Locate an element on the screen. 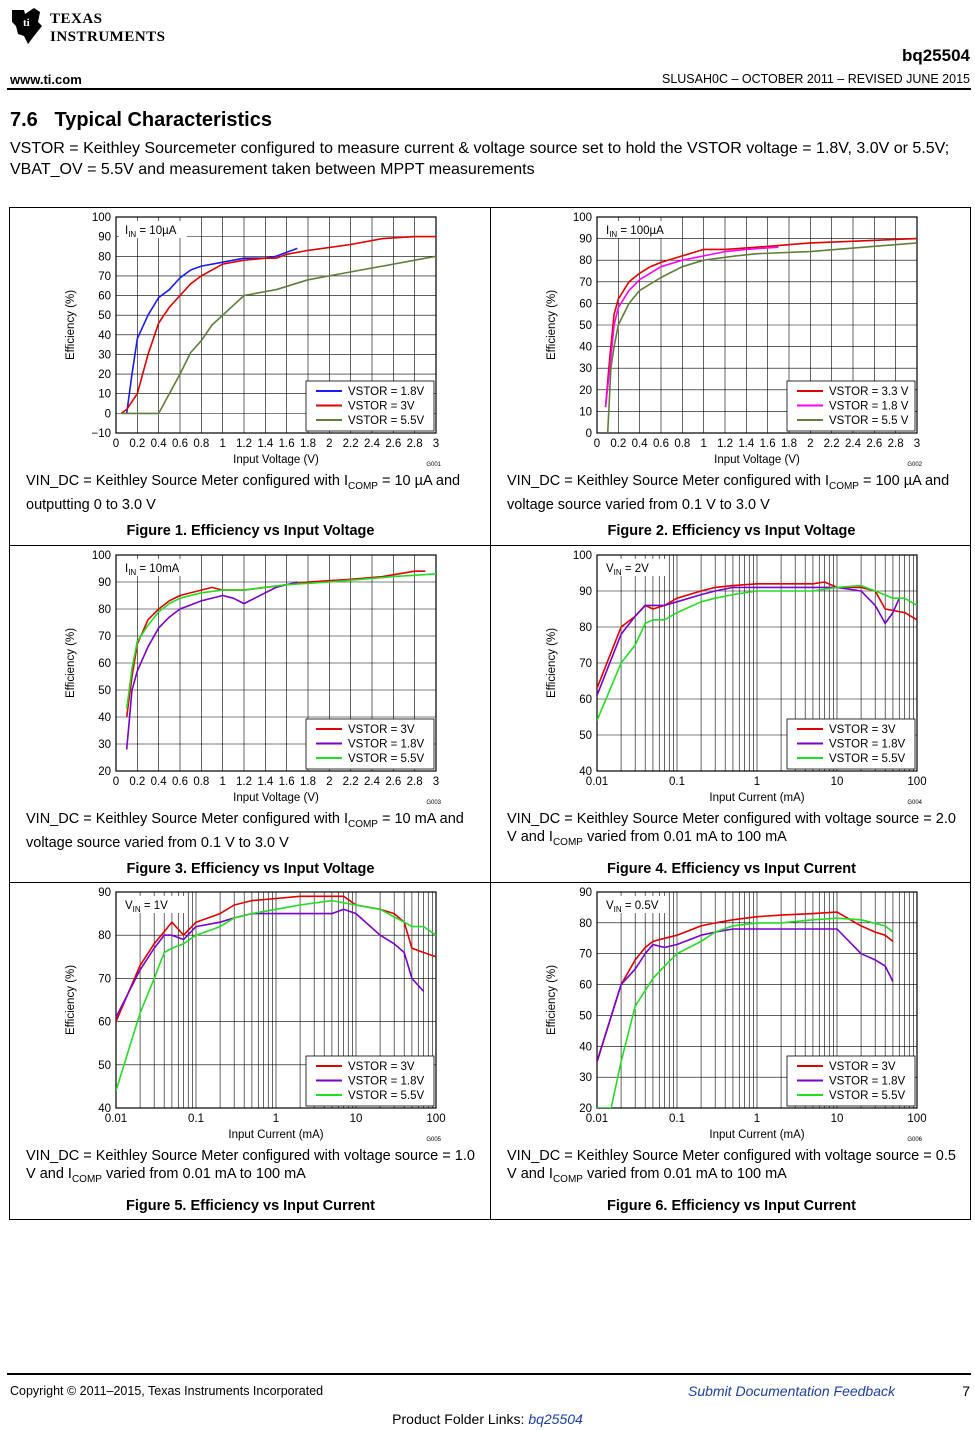 The height and width of the screenshot is (1430, 975). product-folder-link: bq25504 is located at coordinates (555, 1419).